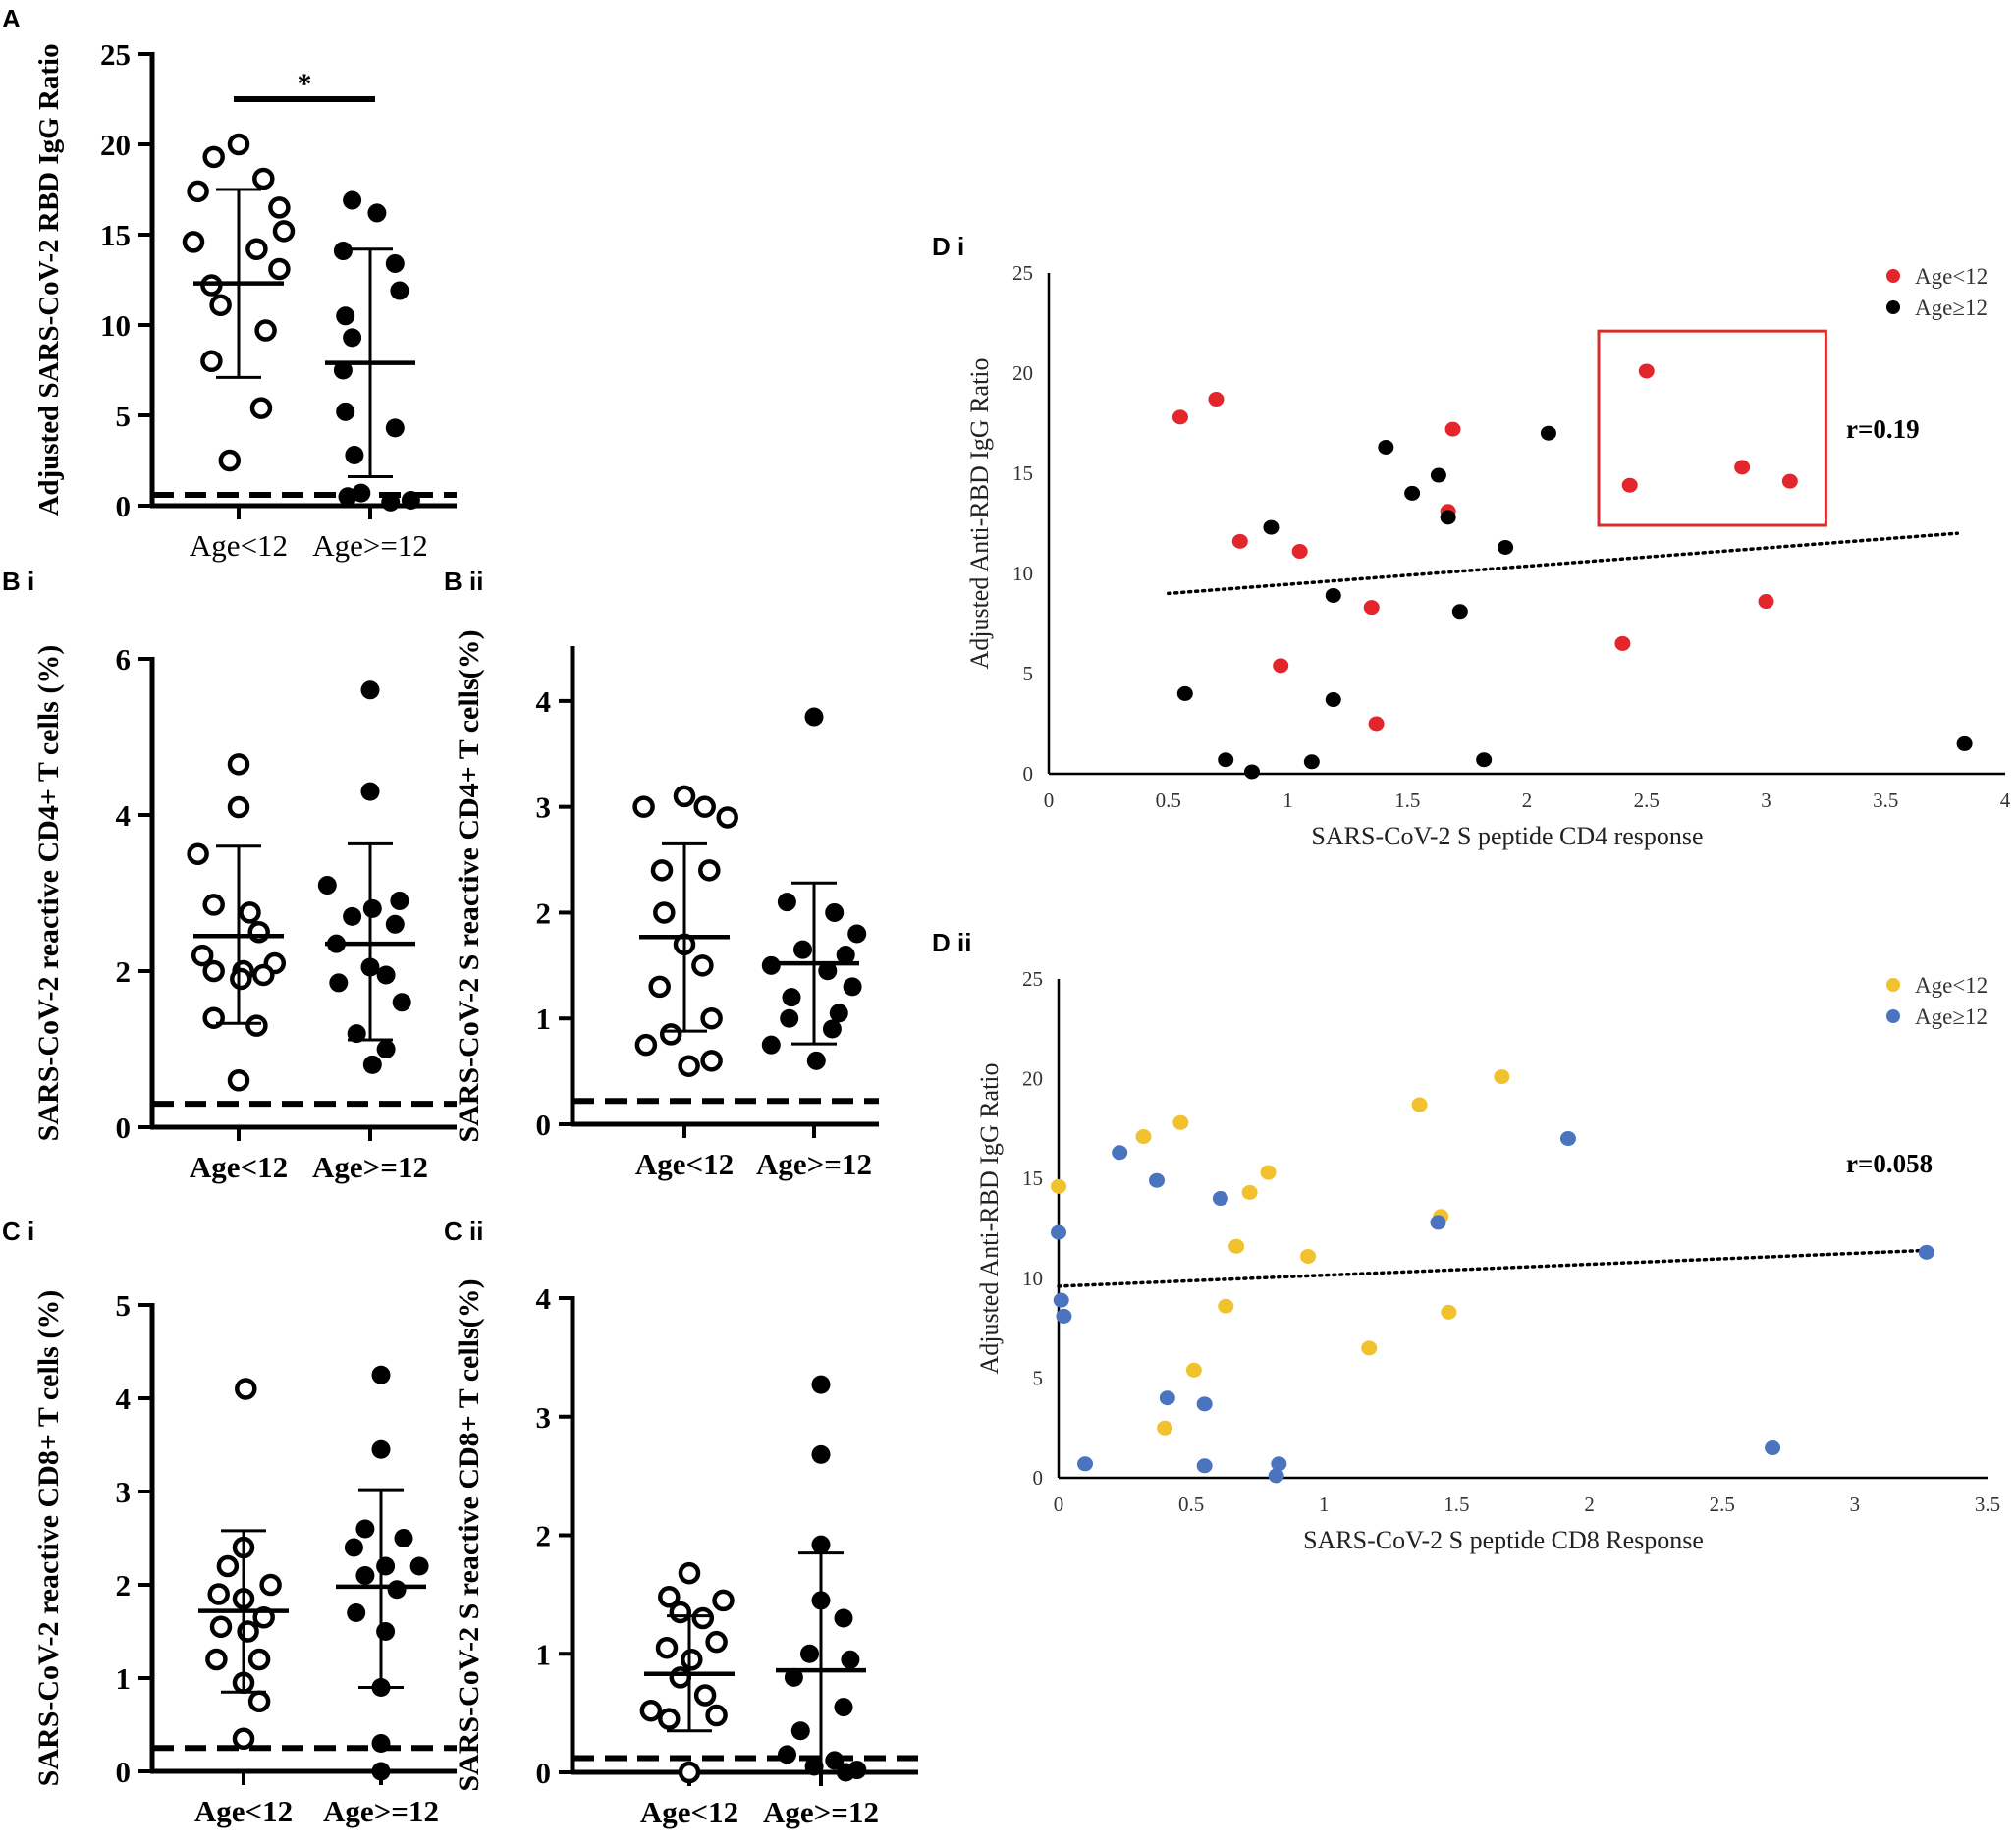 This screenshot has height=1845, width=2016. I want to click on y-tick-label: 2, so click(124, 971).